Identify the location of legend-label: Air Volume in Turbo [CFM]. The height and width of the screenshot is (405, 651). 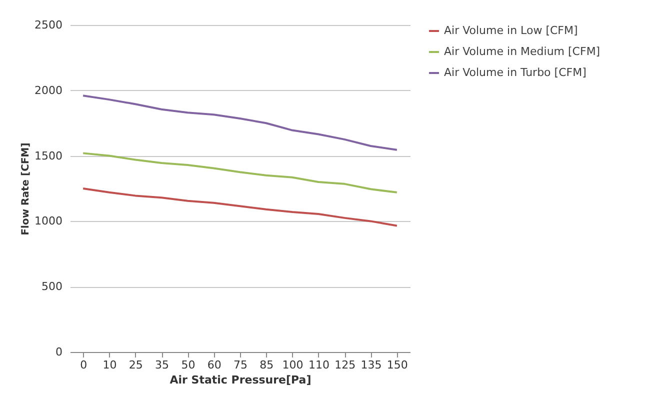
(515, 72).